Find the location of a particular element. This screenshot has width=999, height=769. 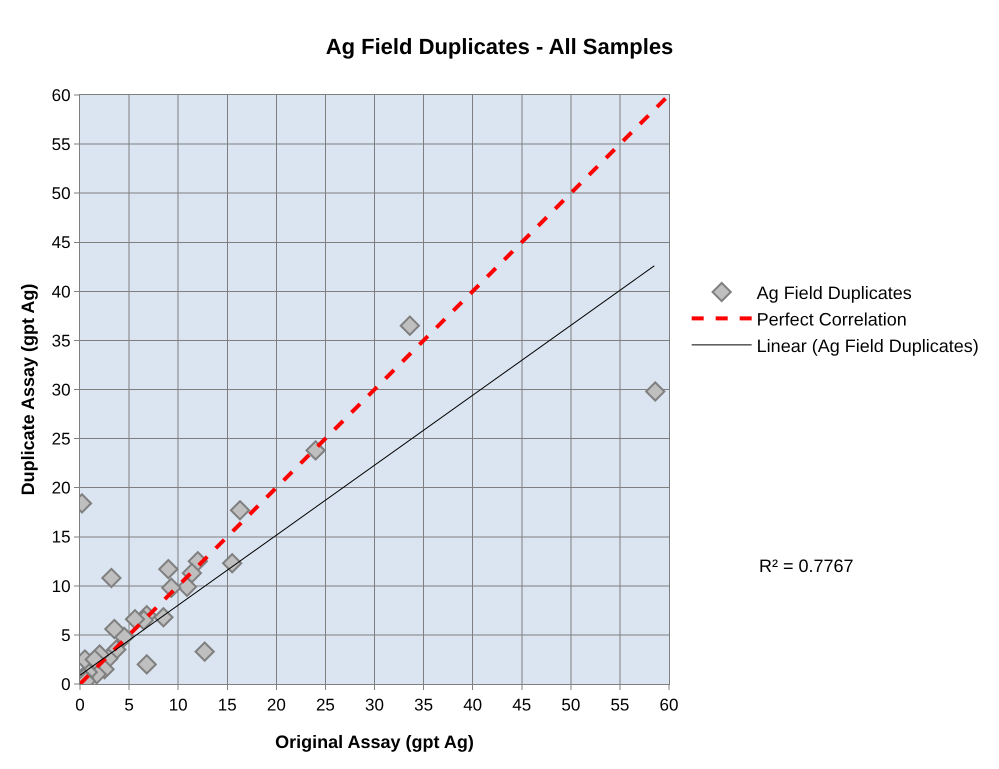

x-tick-label: 55 is located at coordinates (620, 704).